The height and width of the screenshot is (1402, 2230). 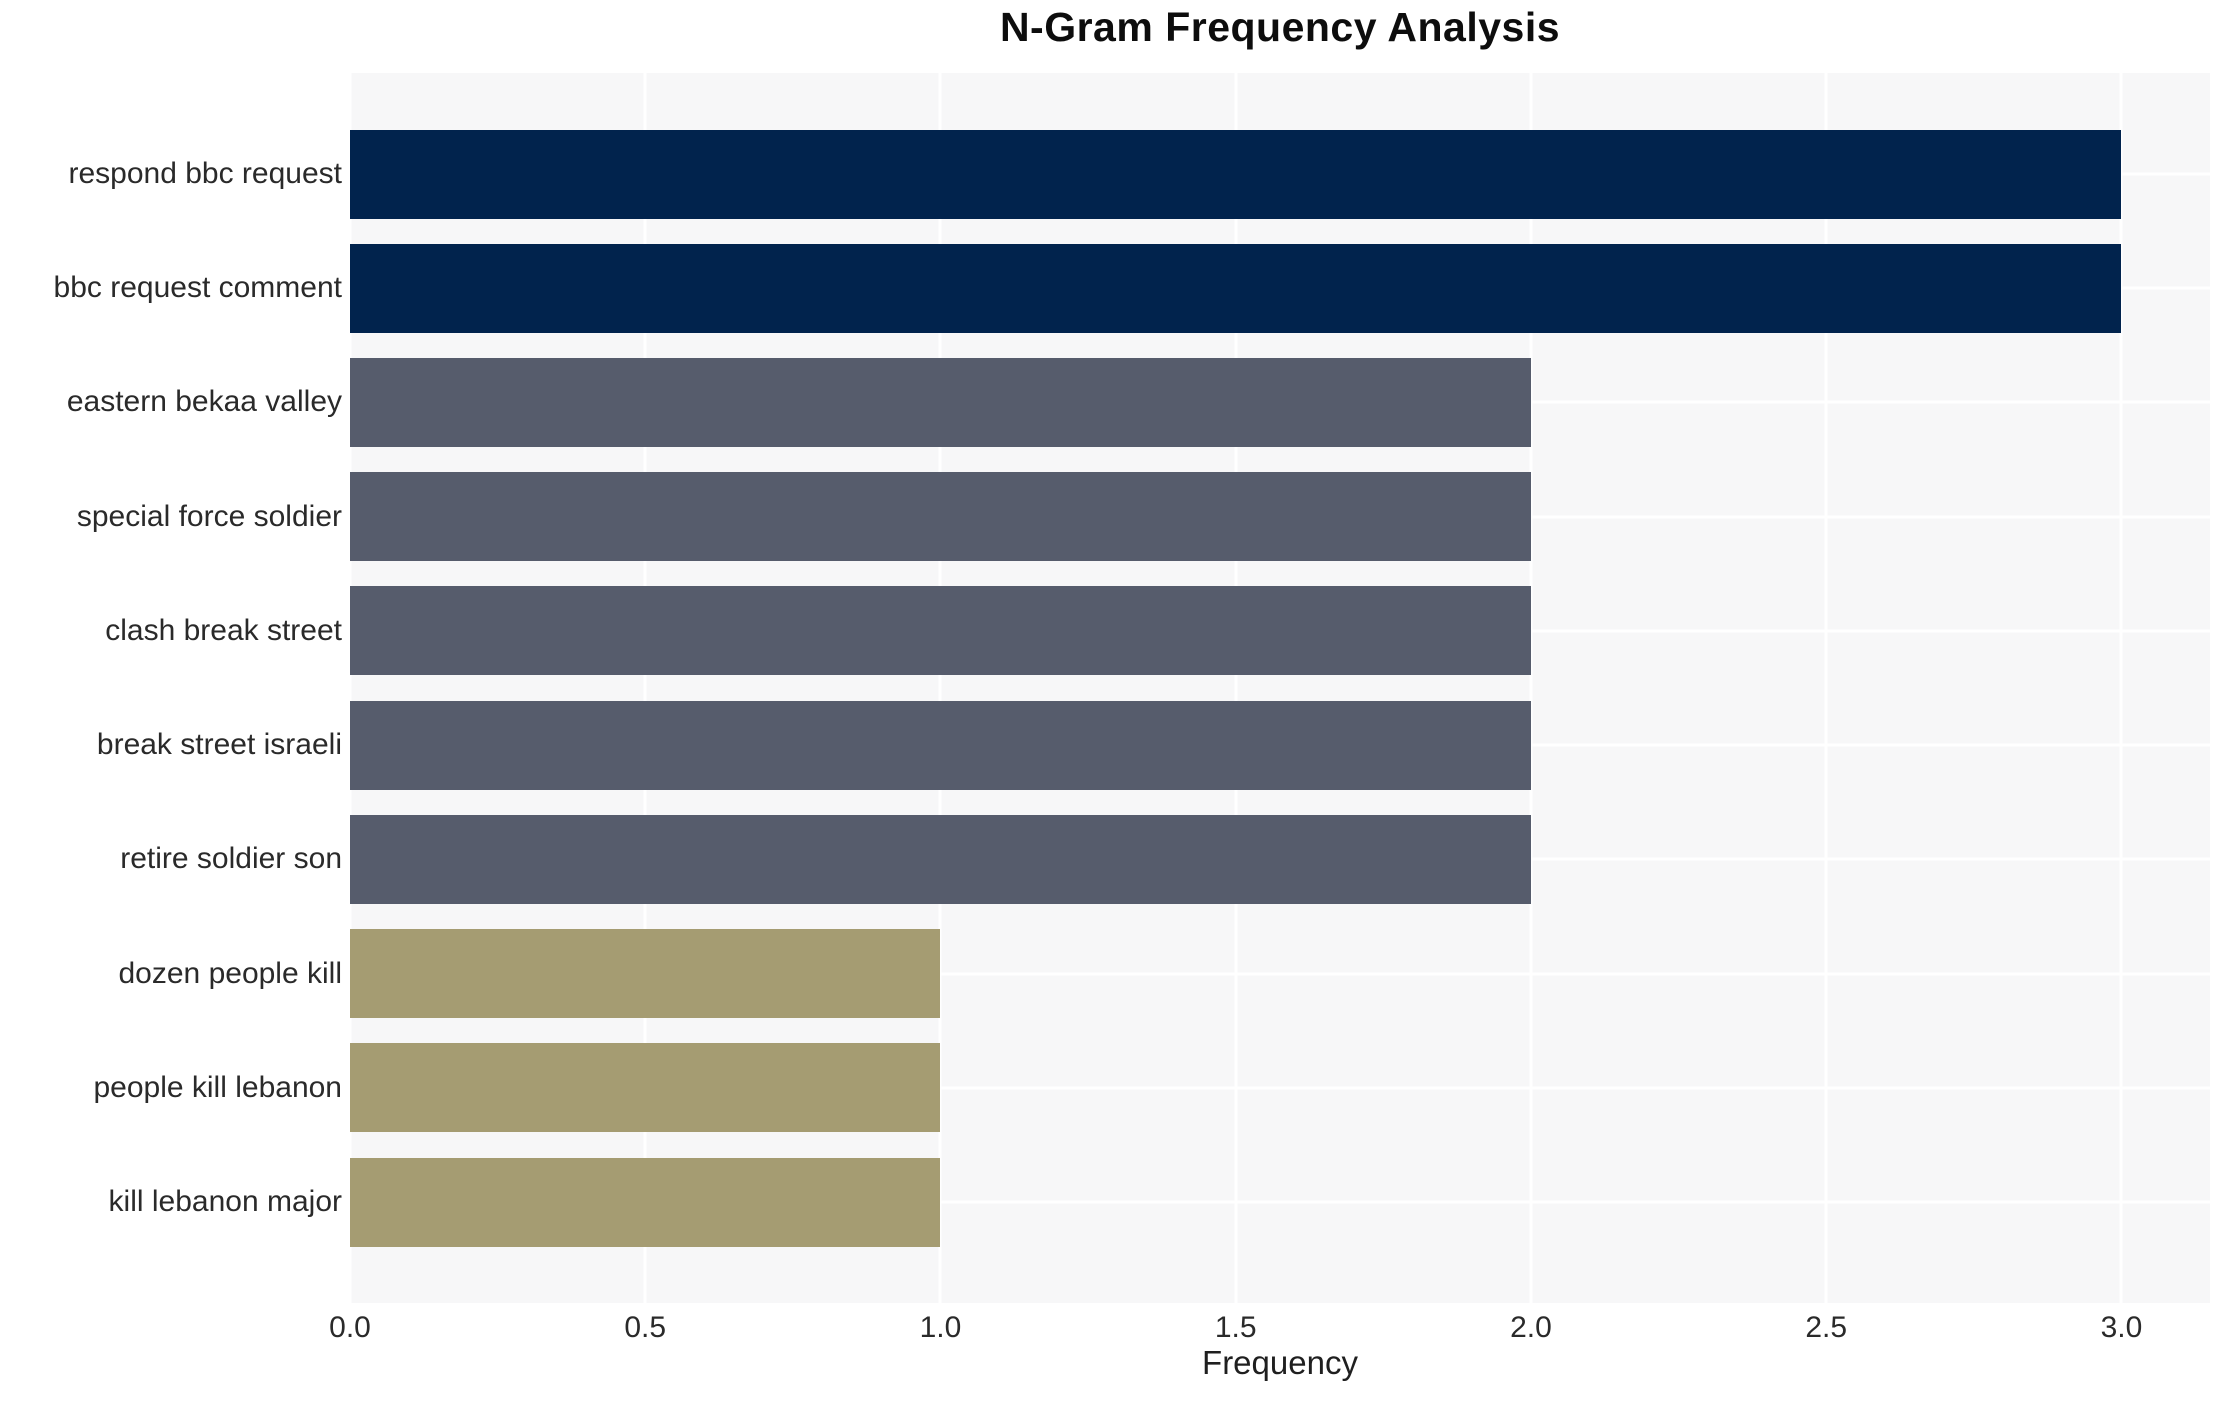 I want to click on bar-respond-bbc-request, so click(x=1236, y=174).